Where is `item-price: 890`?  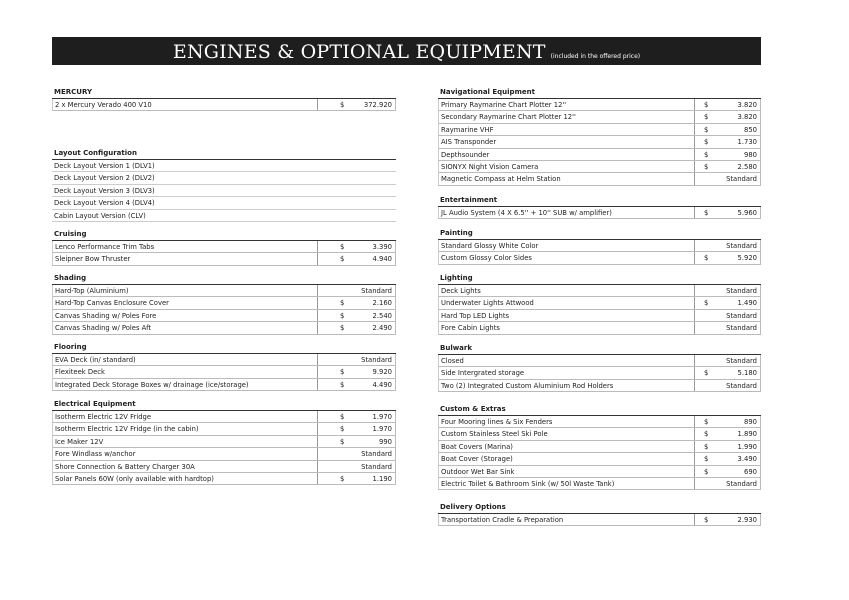 item-price: 890 is located at coordinates (750, 422).